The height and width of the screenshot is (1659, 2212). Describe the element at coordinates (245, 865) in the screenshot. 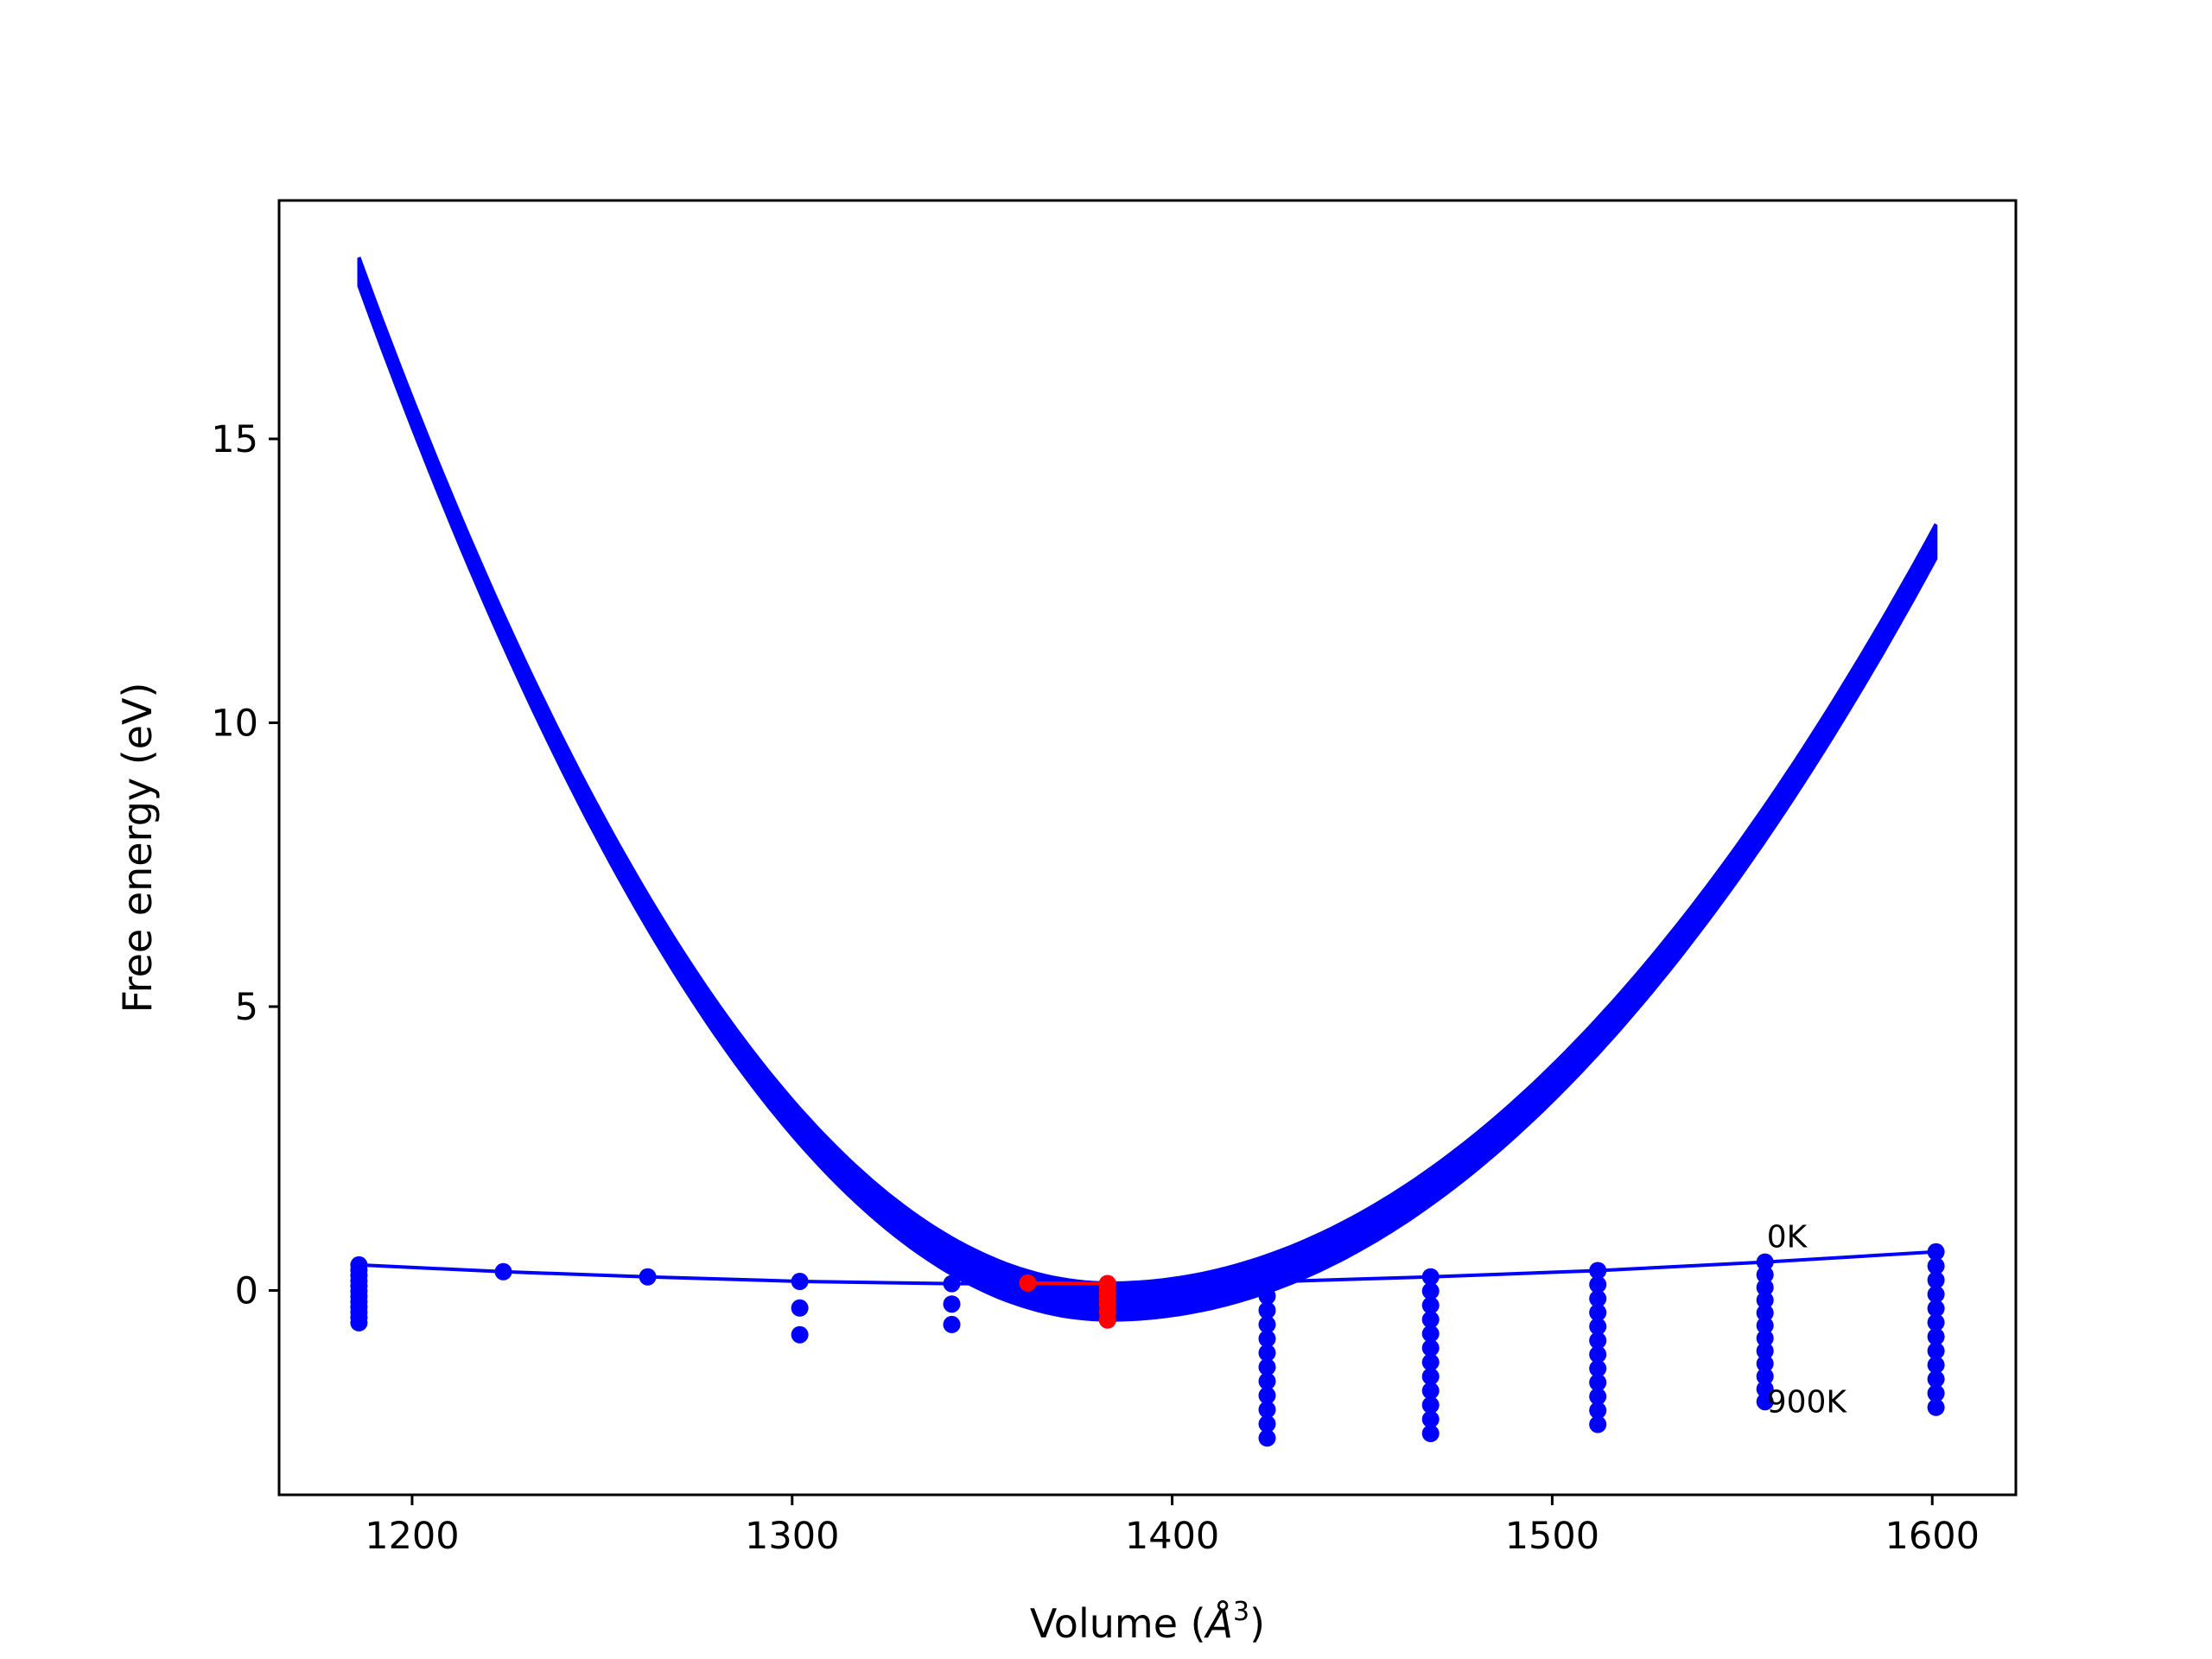

I see `y-axis-ticks: 0 5 10 15` at that location.